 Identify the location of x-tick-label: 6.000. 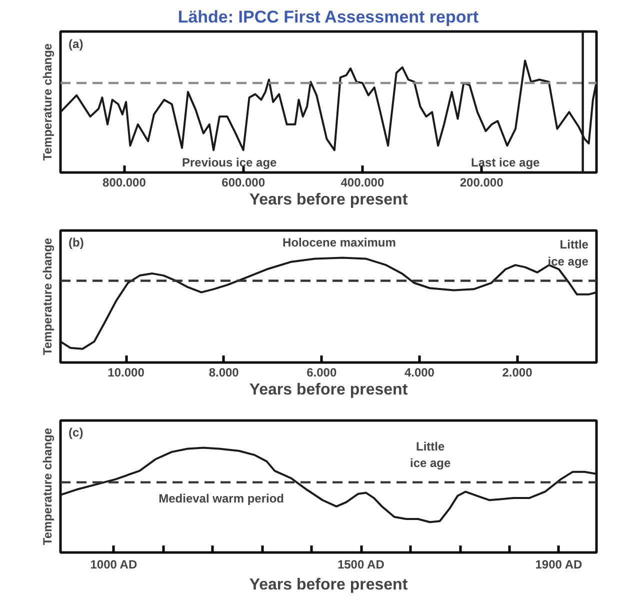
(321, 373).